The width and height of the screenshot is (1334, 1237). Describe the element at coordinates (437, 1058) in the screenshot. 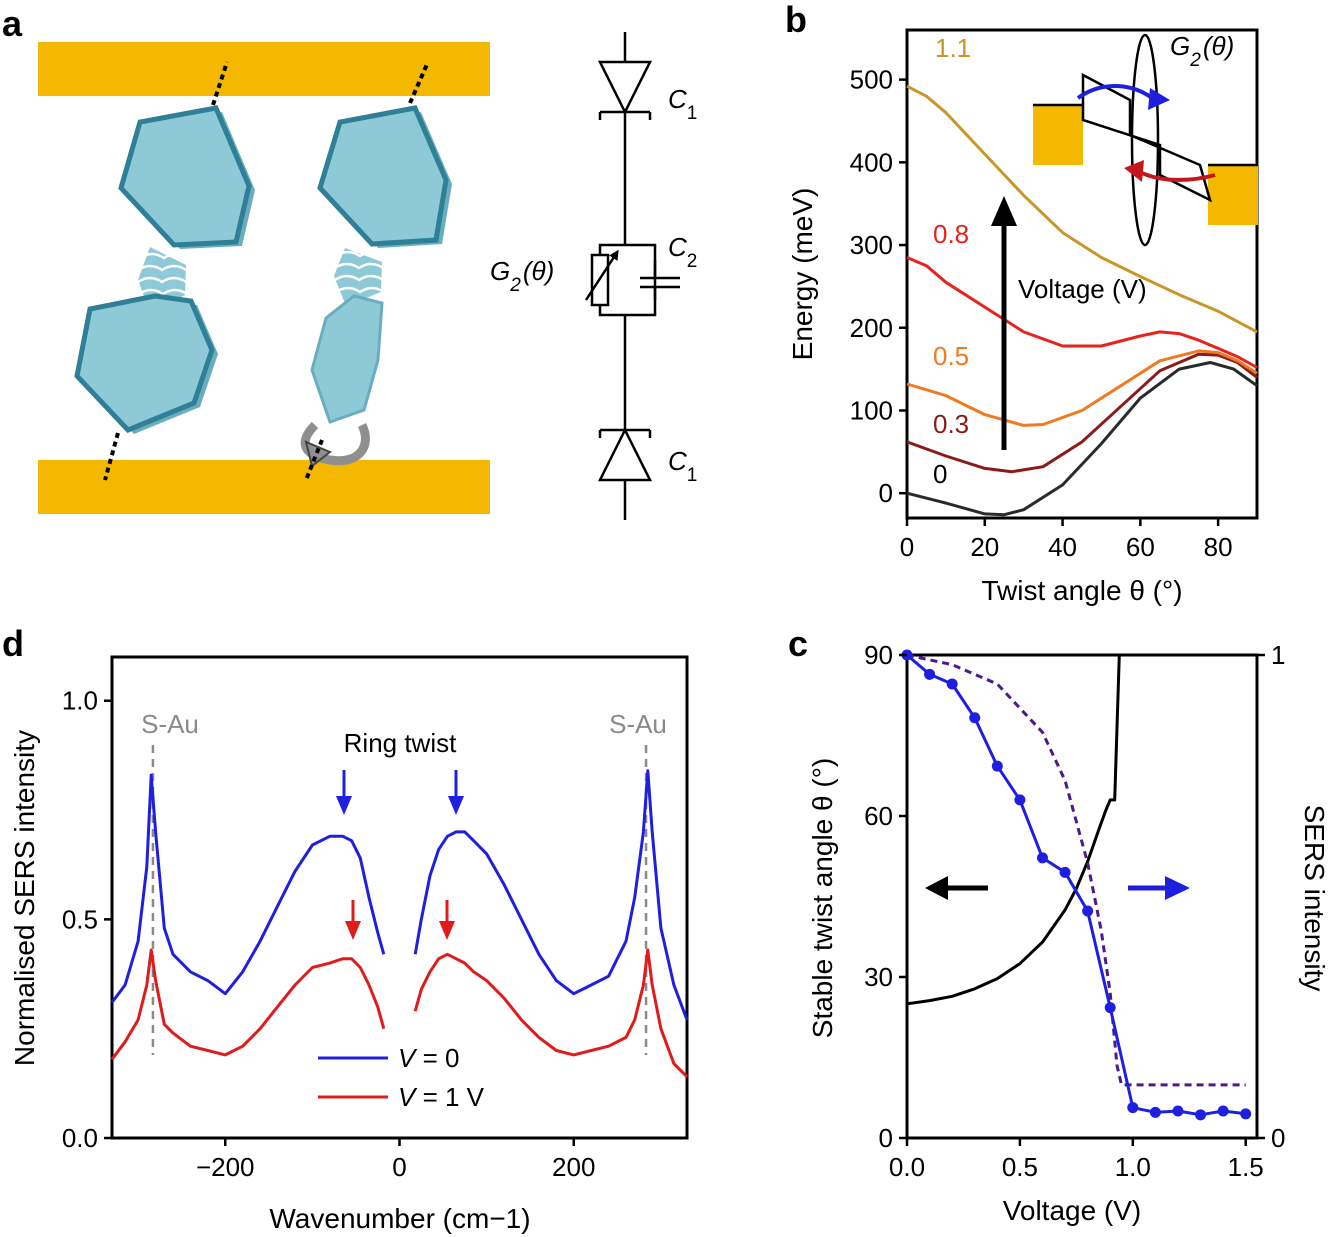

I see `legend-v0-suffix: = 0` at that location.